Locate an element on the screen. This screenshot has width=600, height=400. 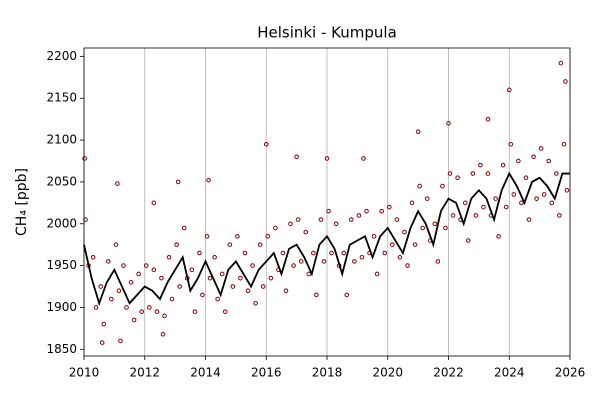
x-tick-label: 2020 is located at coordinates (387, 373).